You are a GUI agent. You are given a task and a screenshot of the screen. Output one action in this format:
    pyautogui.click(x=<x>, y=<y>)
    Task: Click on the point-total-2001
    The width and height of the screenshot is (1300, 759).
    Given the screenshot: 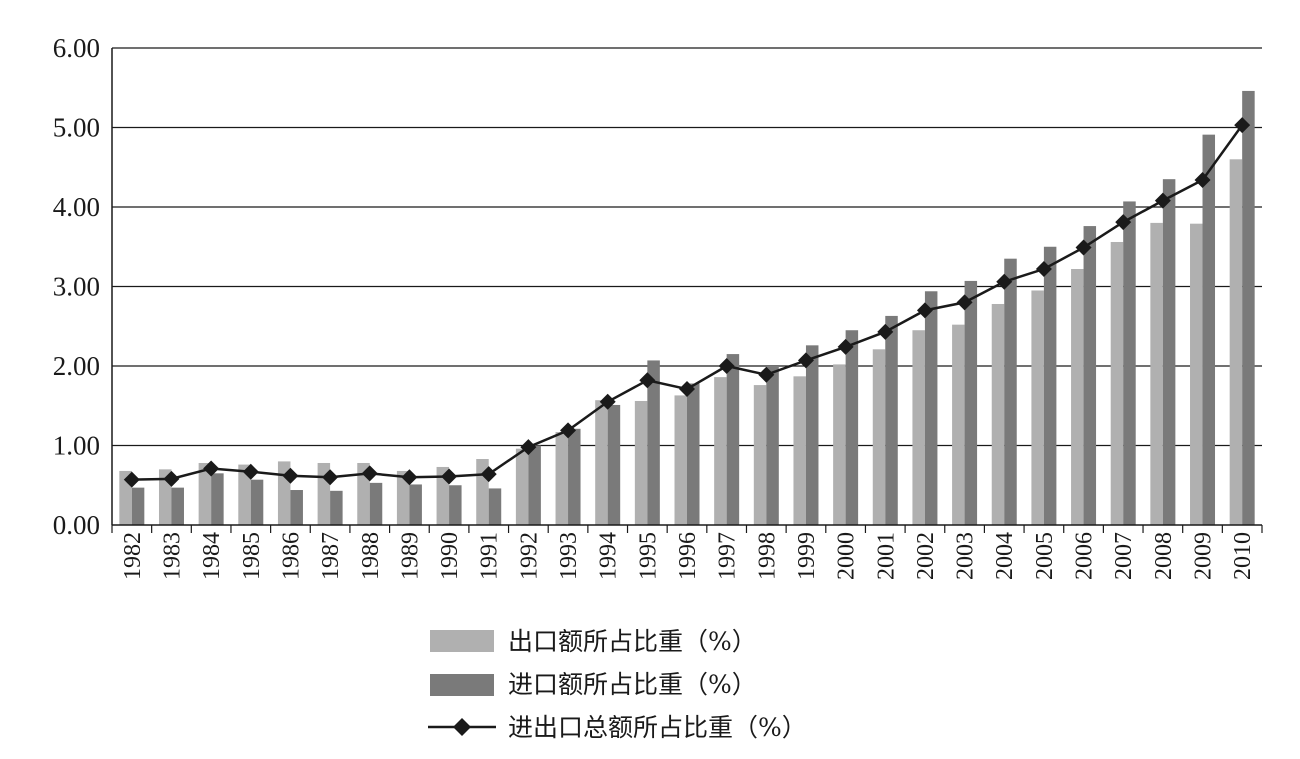 What is the action you would take?
    pyautogui.click(x=885, y=331)
    